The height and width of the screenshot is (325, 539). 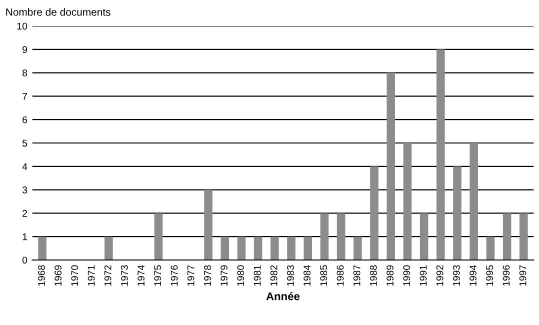 What do you see at coordinates (456, 275) in the screenshot?
I see `x-tick-label: 1993` at bounding box center [456, 275].